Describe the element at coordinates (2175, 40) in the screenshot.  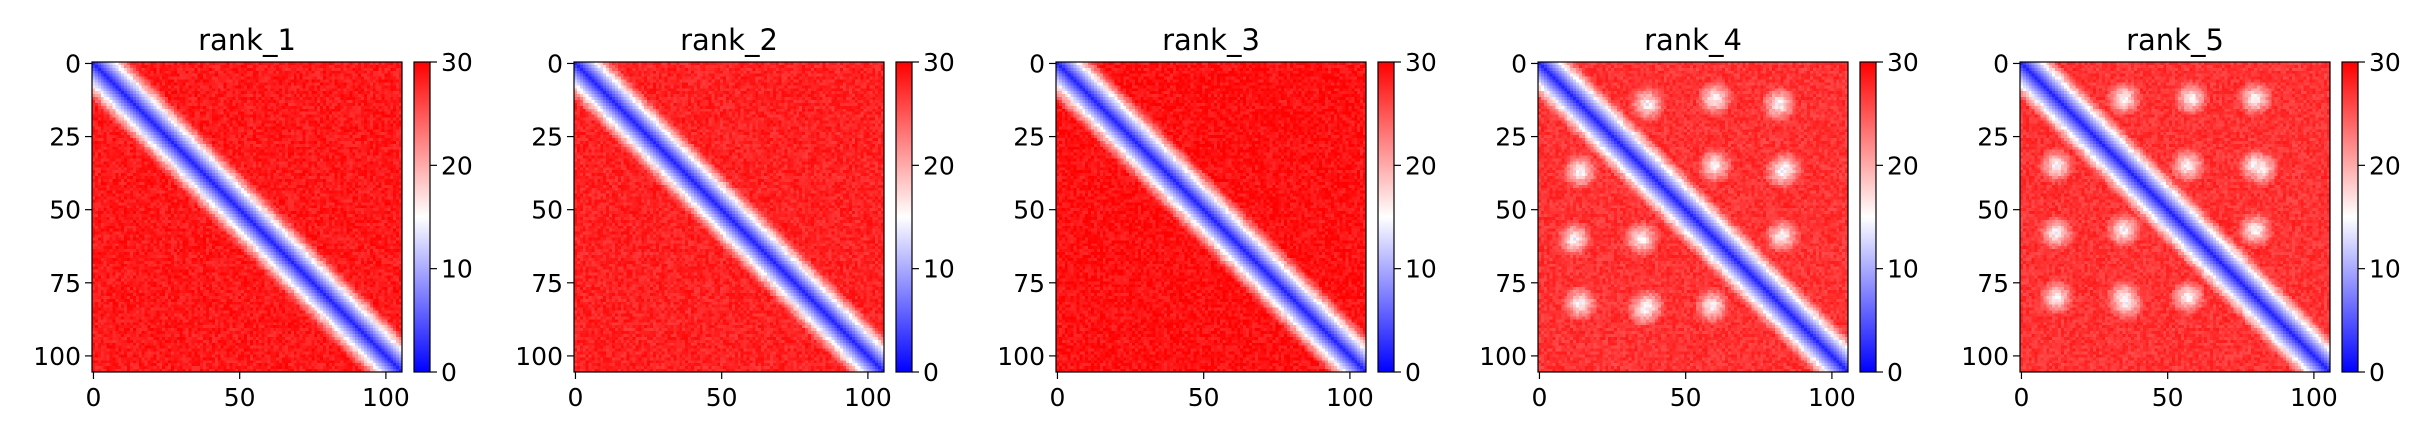
I see `panel-title: rank_5` at that location.